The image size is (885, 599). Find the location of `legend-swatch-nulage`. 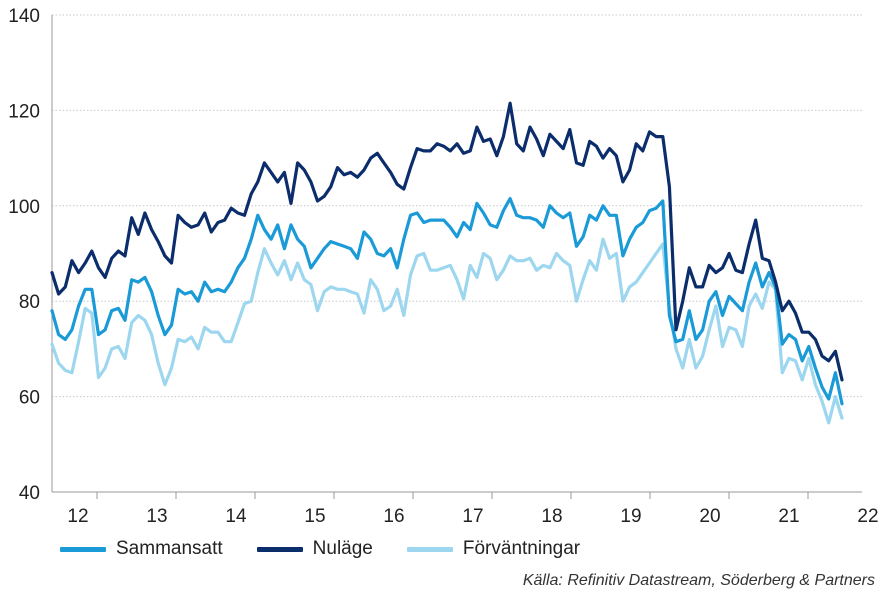

legend-swatch-nulage is located at coordinates (279, 549).